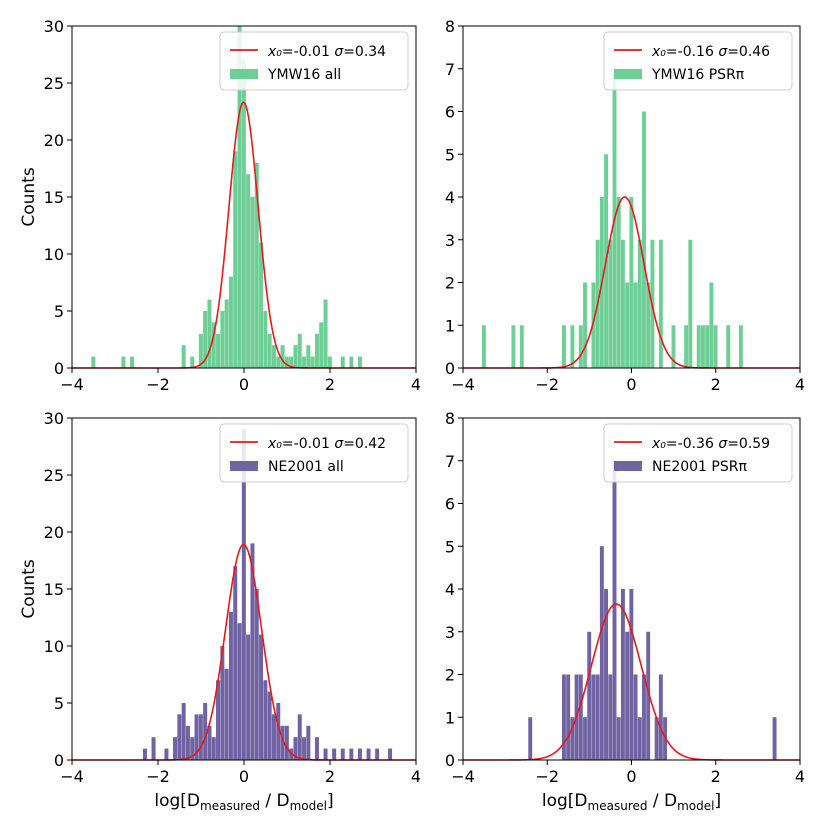  What do you see at coordinates (54, 197) in the screenshot?
I see `y-tick-label: 15` at bounding box center [54, 197].